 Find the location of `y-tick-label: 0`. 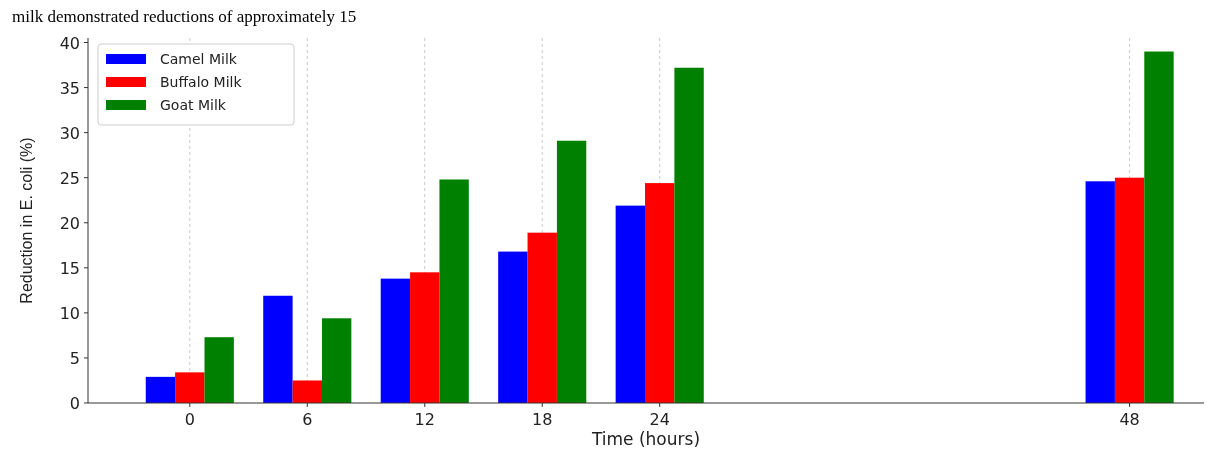

y-tick-label: 0 is located at coordinates (74, 403).